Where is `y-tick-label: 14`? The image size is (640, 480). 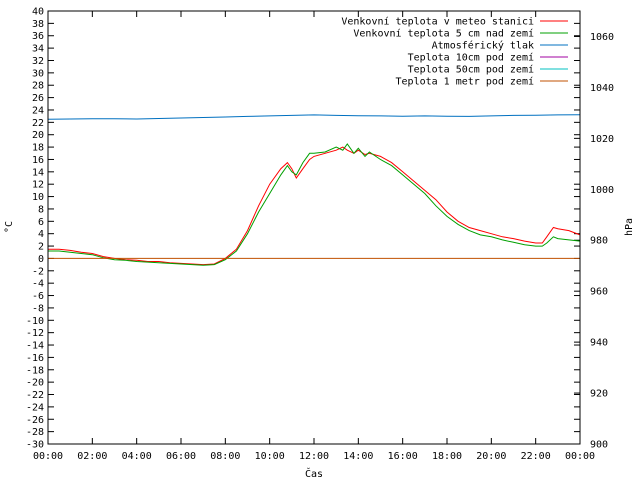
y-tick-label: 14 is located at coordinates (38, 172).